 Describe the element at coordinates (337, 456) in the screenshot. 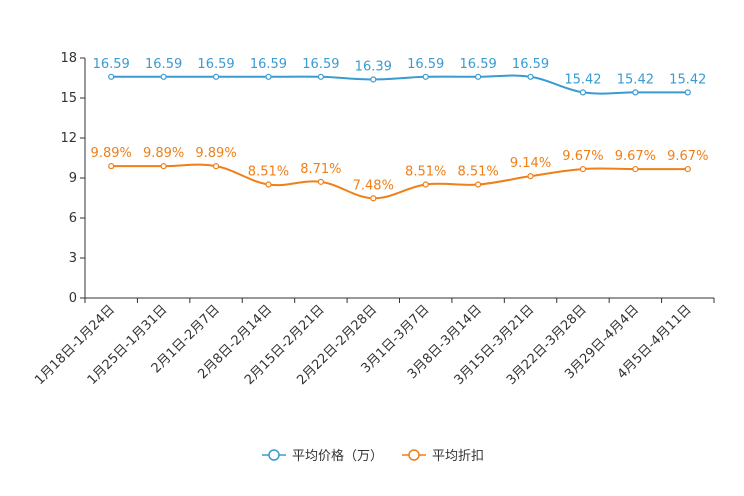

I see `legend-label-1: 平均价格（万）` at that location.